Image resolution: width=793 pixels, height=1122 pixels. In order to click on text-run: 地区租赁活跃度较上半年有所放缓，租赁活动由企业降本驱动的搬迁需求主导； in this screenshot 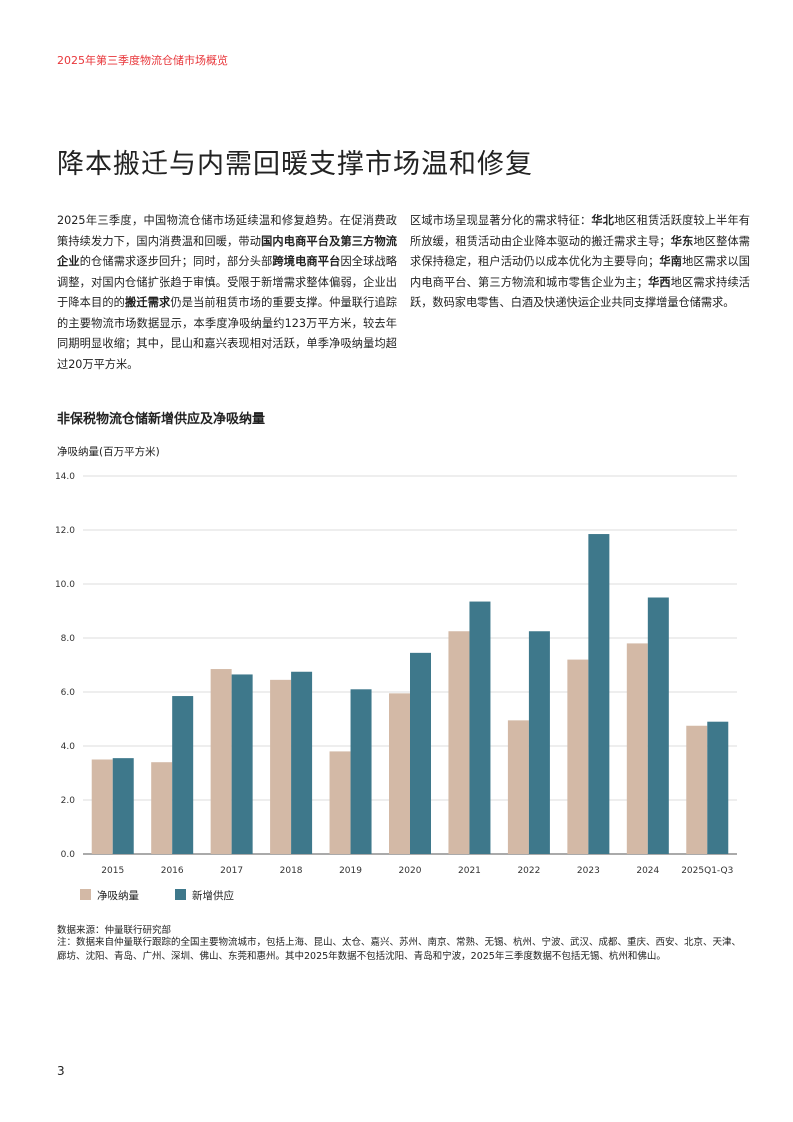, I will do `click(580, 231)`.